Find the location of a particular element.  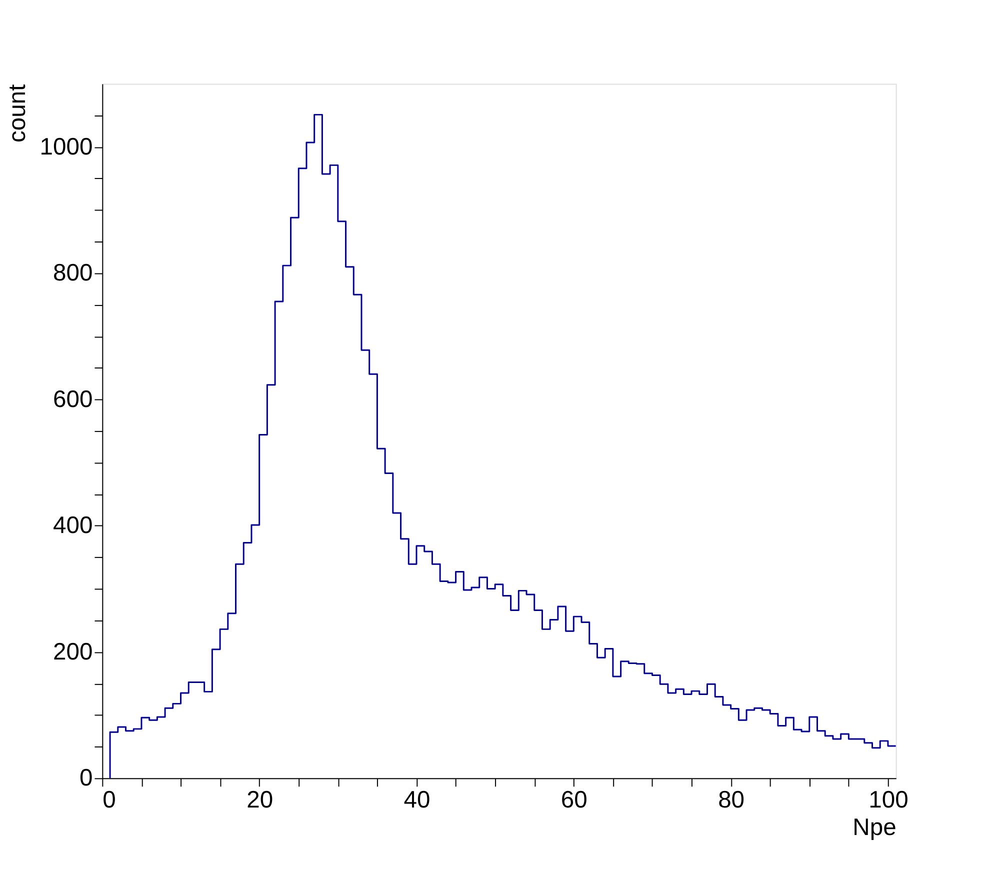

y-tick-label: 200 is located at coordinates (73, 652).